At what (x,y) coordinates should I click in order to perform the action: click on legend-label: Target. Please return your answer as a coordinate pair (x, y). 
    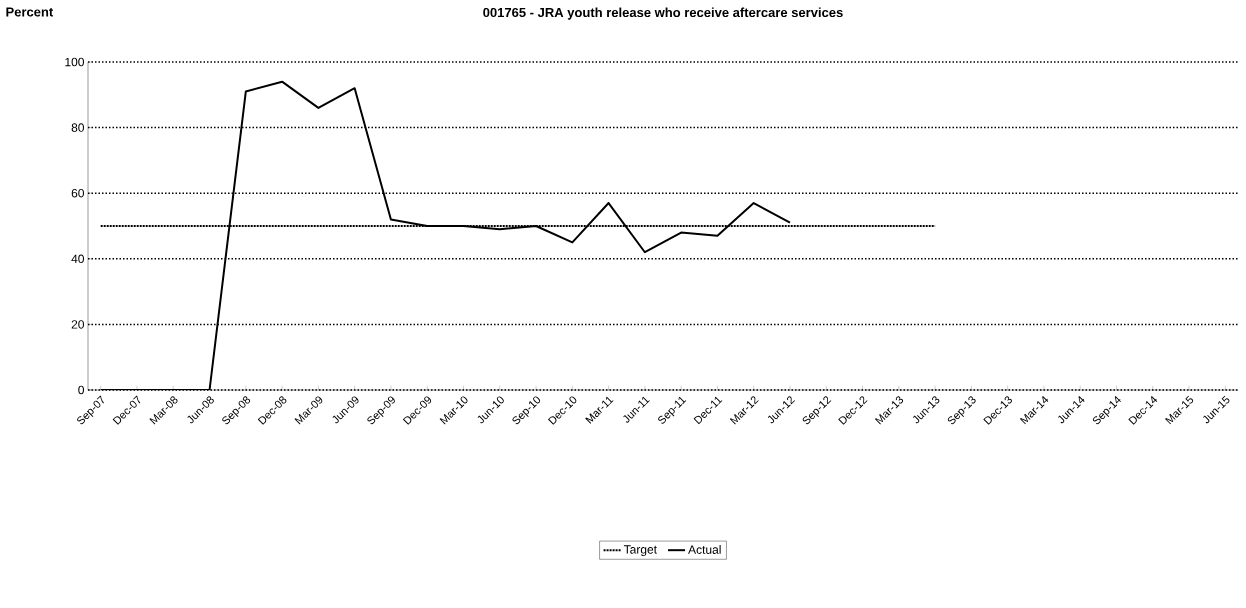
    Looking at the image, I should click on (640, 551).